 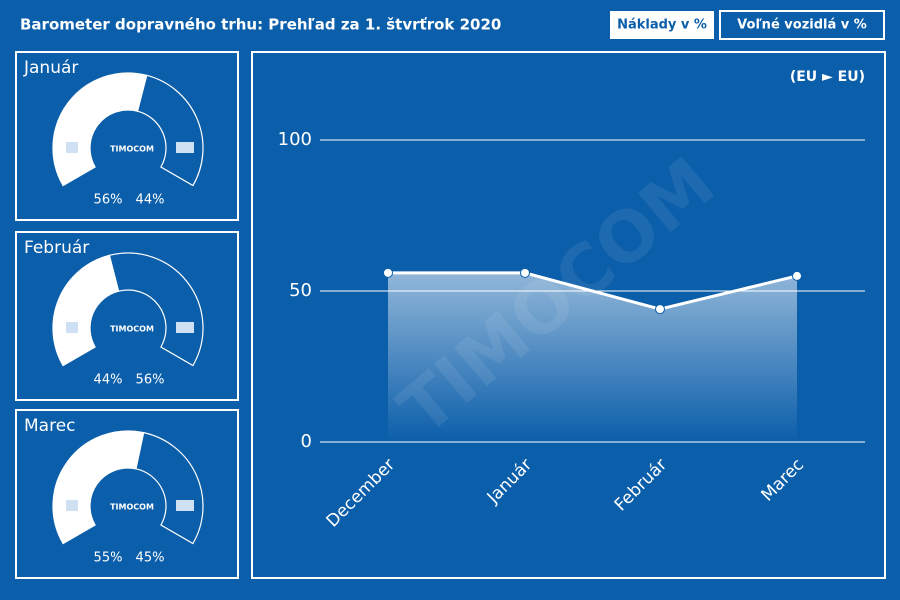 I want to click on button-label: Voľné vozidlá v %, so click(x=802, y=25).